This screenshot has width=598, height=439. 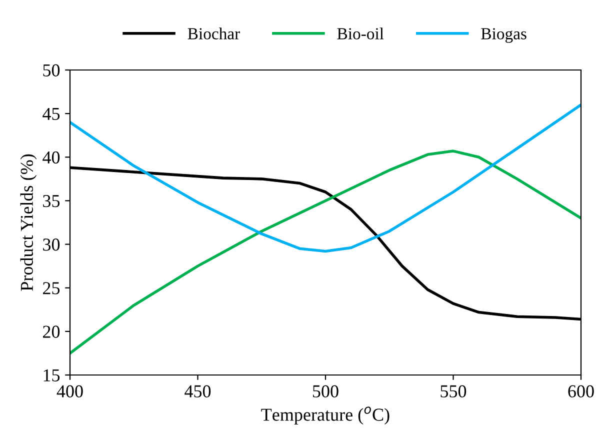 I want to click on x-tick-label: 600, so click(x=581, y=391).